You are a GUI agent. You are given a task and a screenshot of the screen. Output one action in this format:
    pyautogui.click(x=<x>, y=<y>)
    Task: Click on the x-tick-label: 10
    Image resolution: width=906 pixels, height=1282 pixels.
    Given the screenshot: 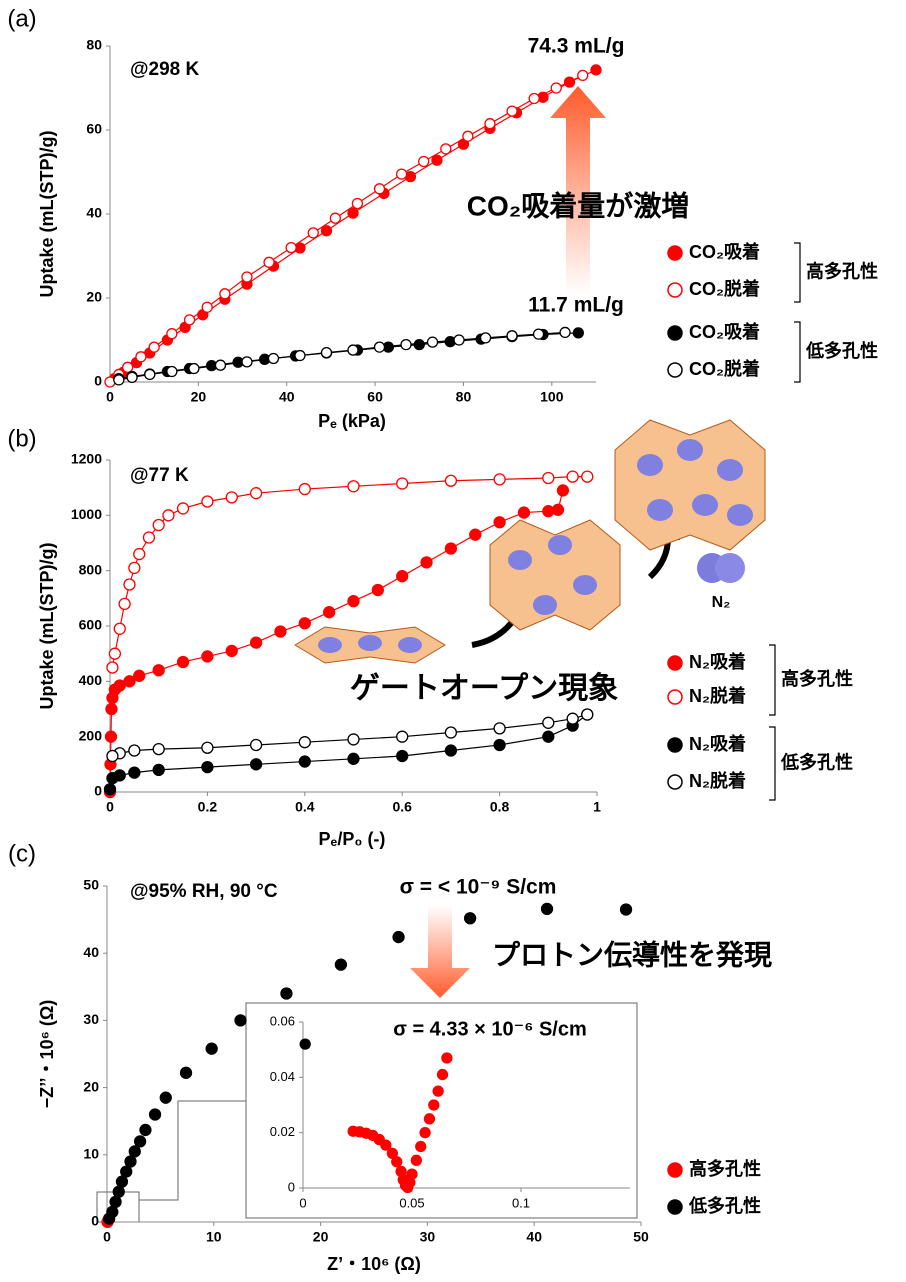 What is the action you would take?
    pyautogui.click(x=214, y=1237)
    